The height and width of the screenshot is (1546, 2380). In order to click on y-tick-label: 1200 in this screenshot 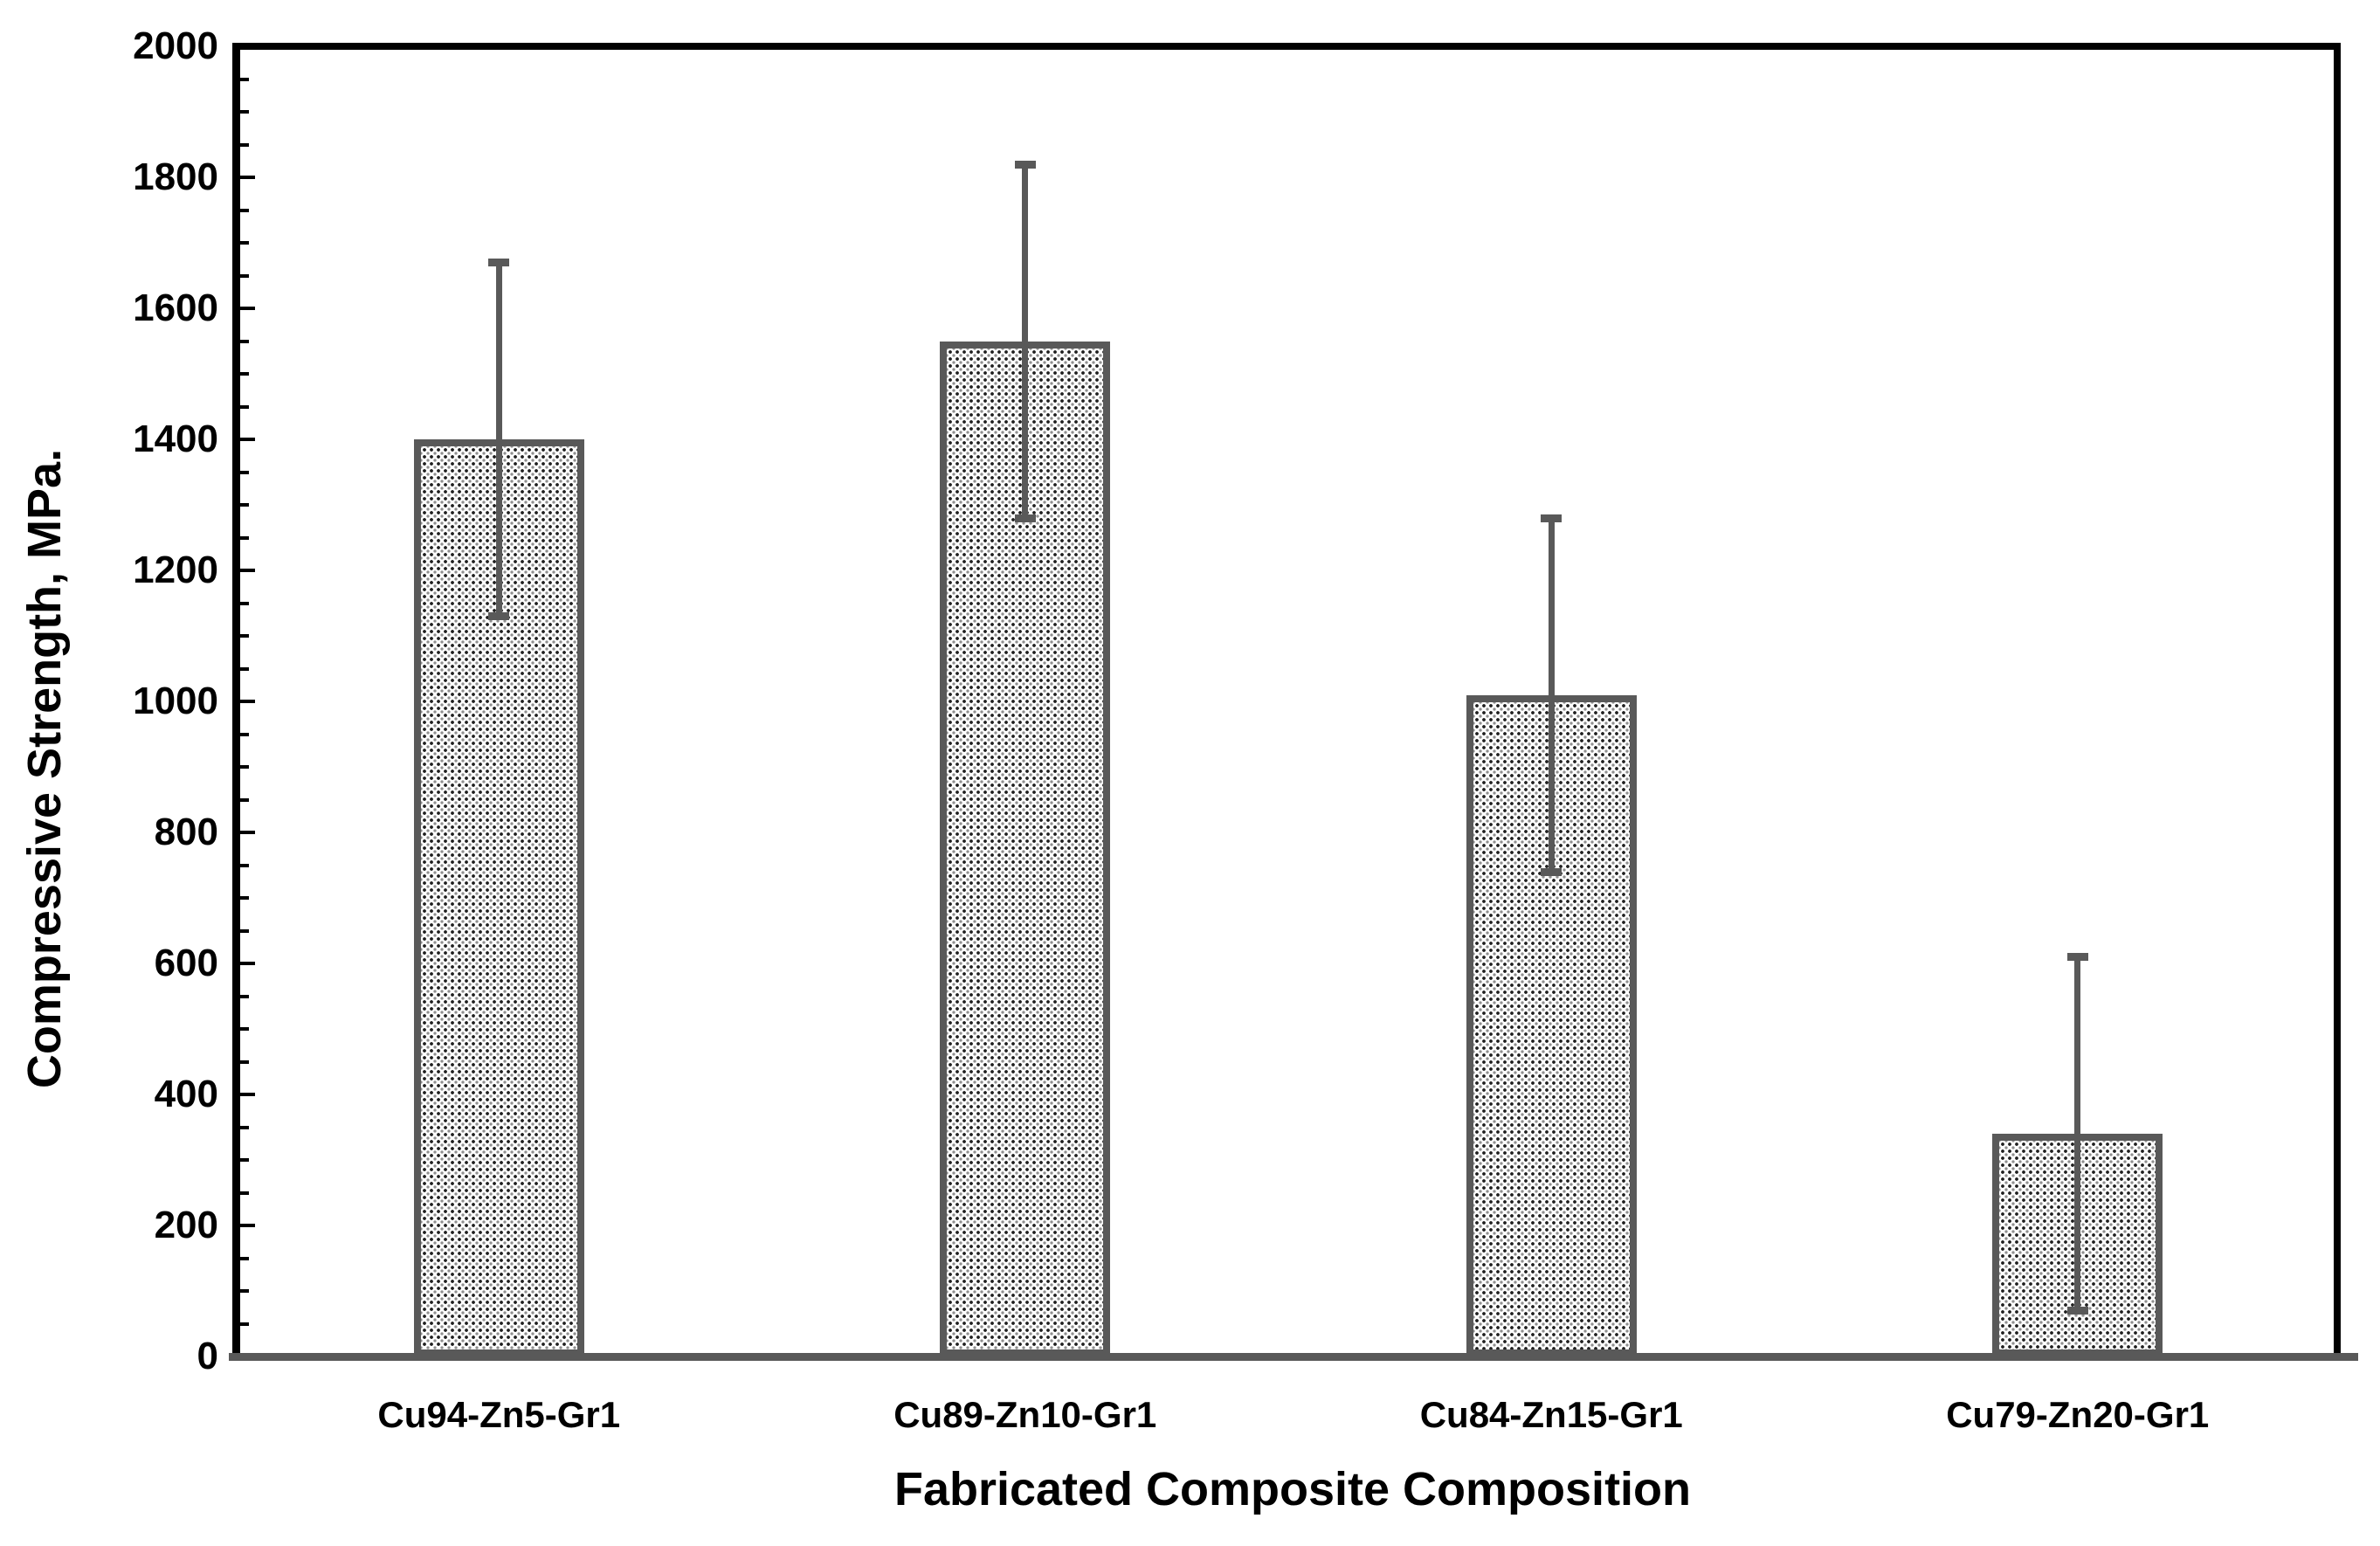, I will do `click(175, 570)`.